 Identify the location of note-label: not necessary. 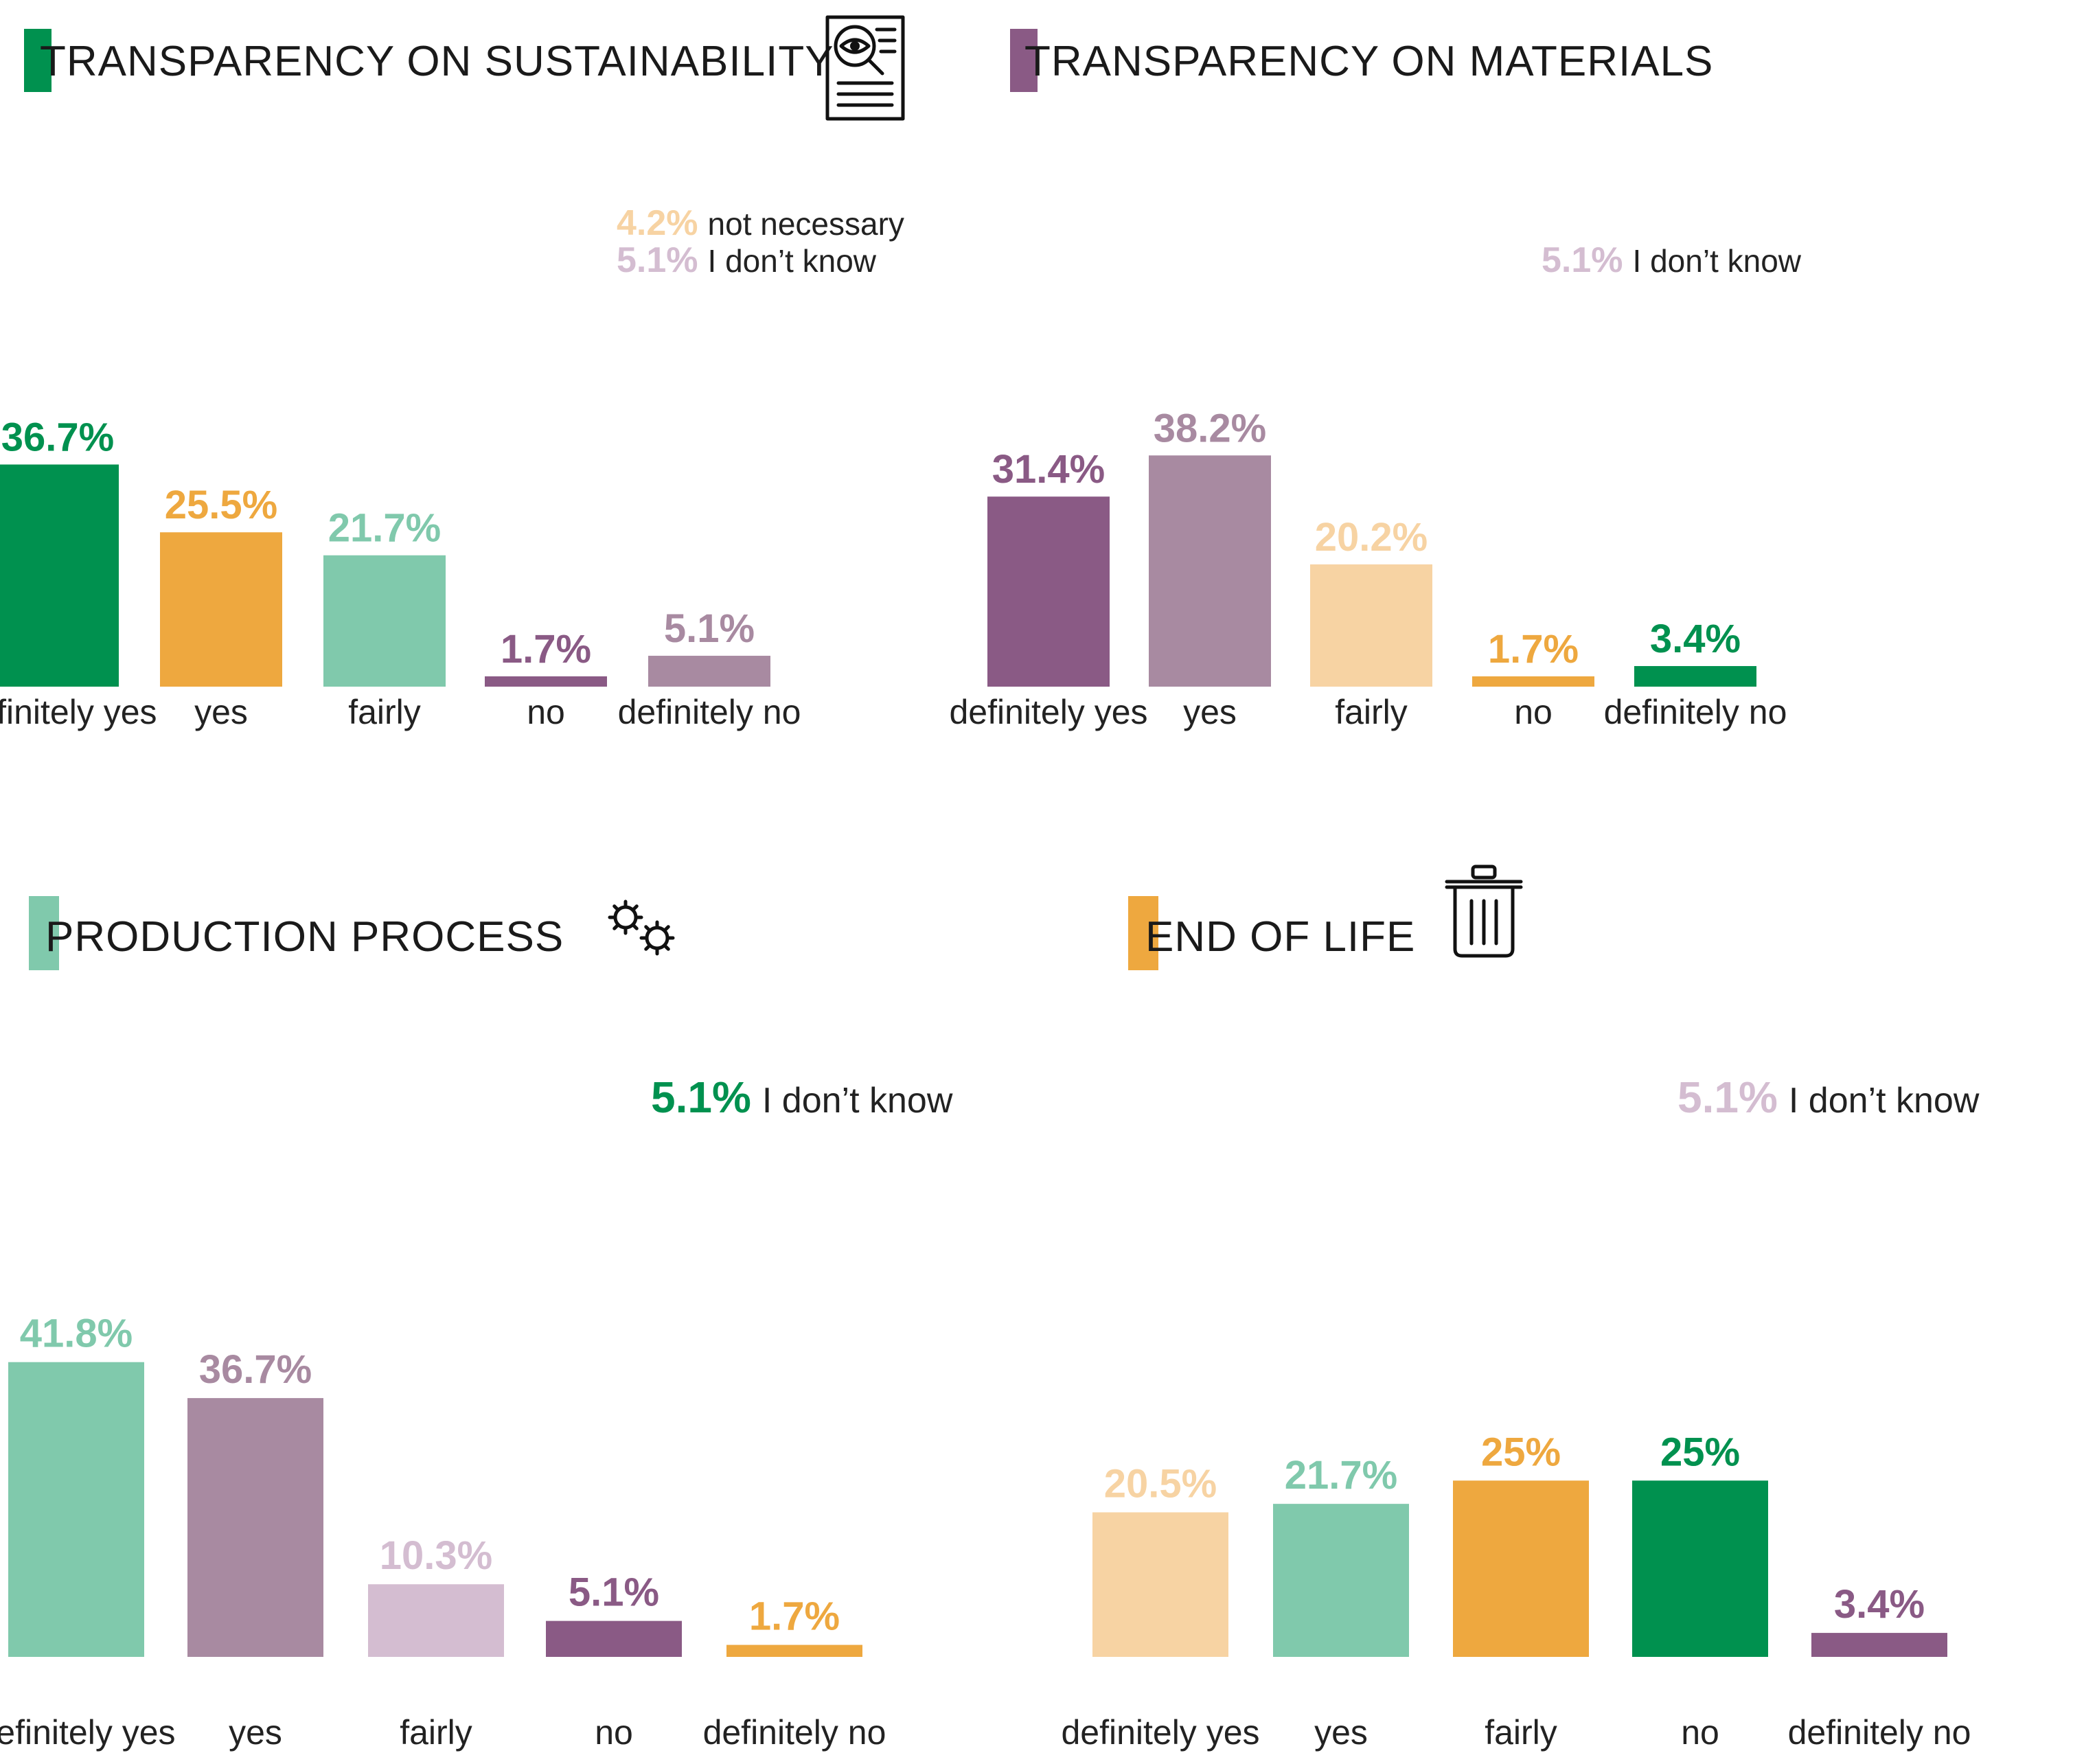
(806, 224).